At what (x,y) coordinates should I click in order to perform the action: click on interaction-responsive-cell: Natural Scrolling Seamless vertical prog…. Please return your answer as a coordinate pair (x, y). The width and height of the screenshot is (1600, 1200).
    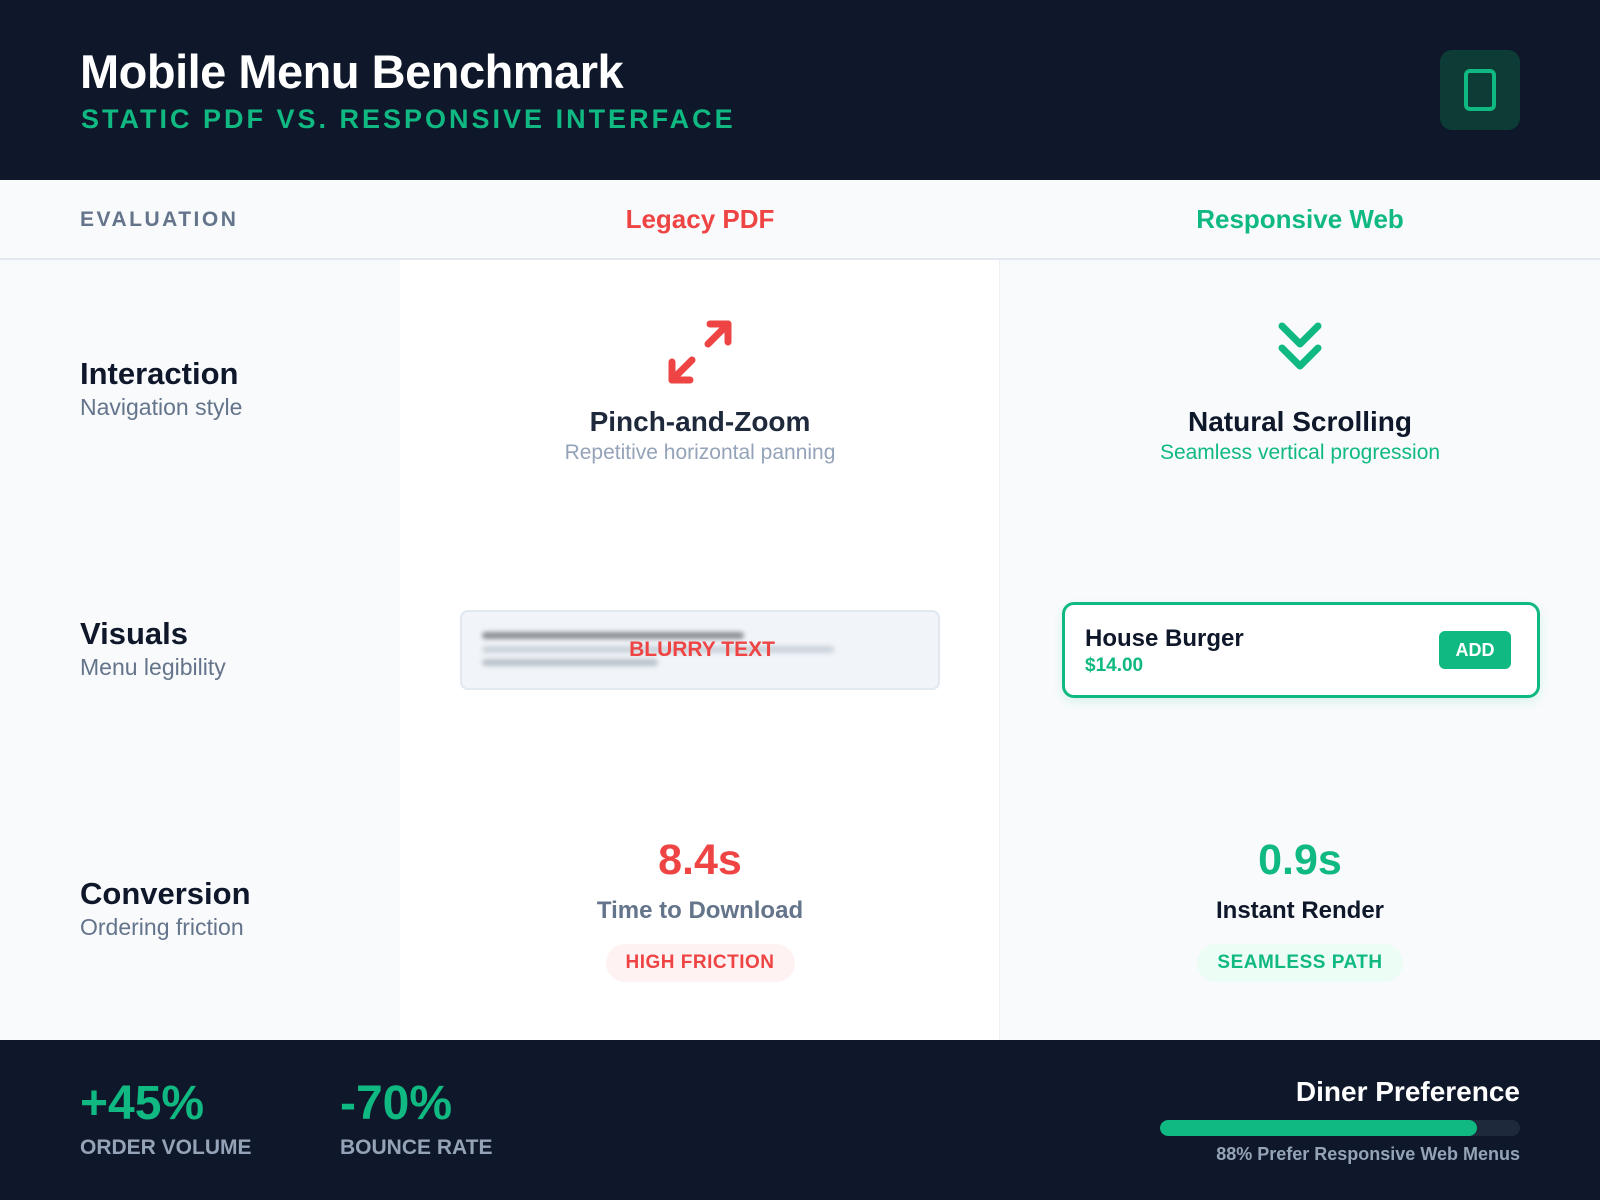
    Looking at the image, I should click on (1300, 390).